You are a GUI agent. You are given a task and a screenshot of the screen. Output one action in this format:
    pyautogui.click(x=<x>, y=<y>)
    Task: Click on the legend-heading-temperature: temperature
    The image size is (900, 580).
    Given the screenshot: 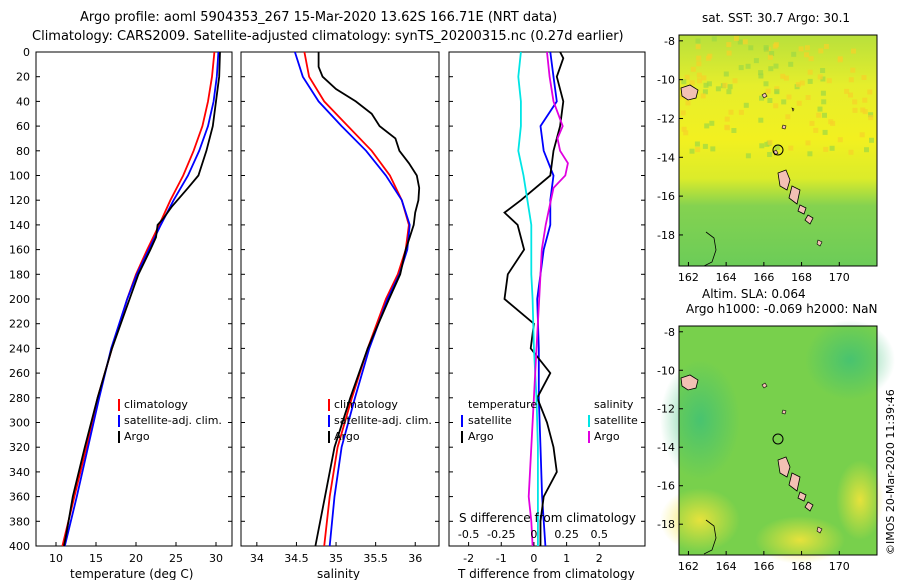 What is the action you would take?
    pyautogui.click(x=502, y=404)
    